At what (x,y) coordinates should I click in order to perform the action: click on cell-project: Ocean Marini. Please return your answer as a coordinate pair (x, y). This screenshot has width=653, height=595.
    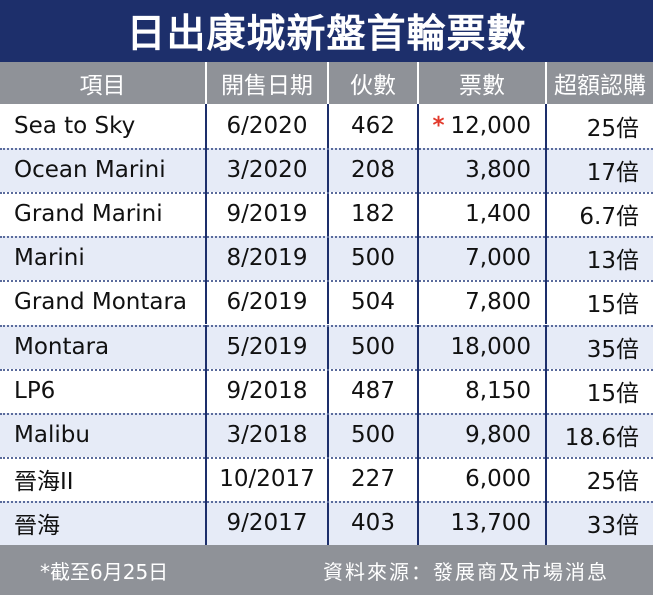
    Looking at the image, I should click on (102, 170).